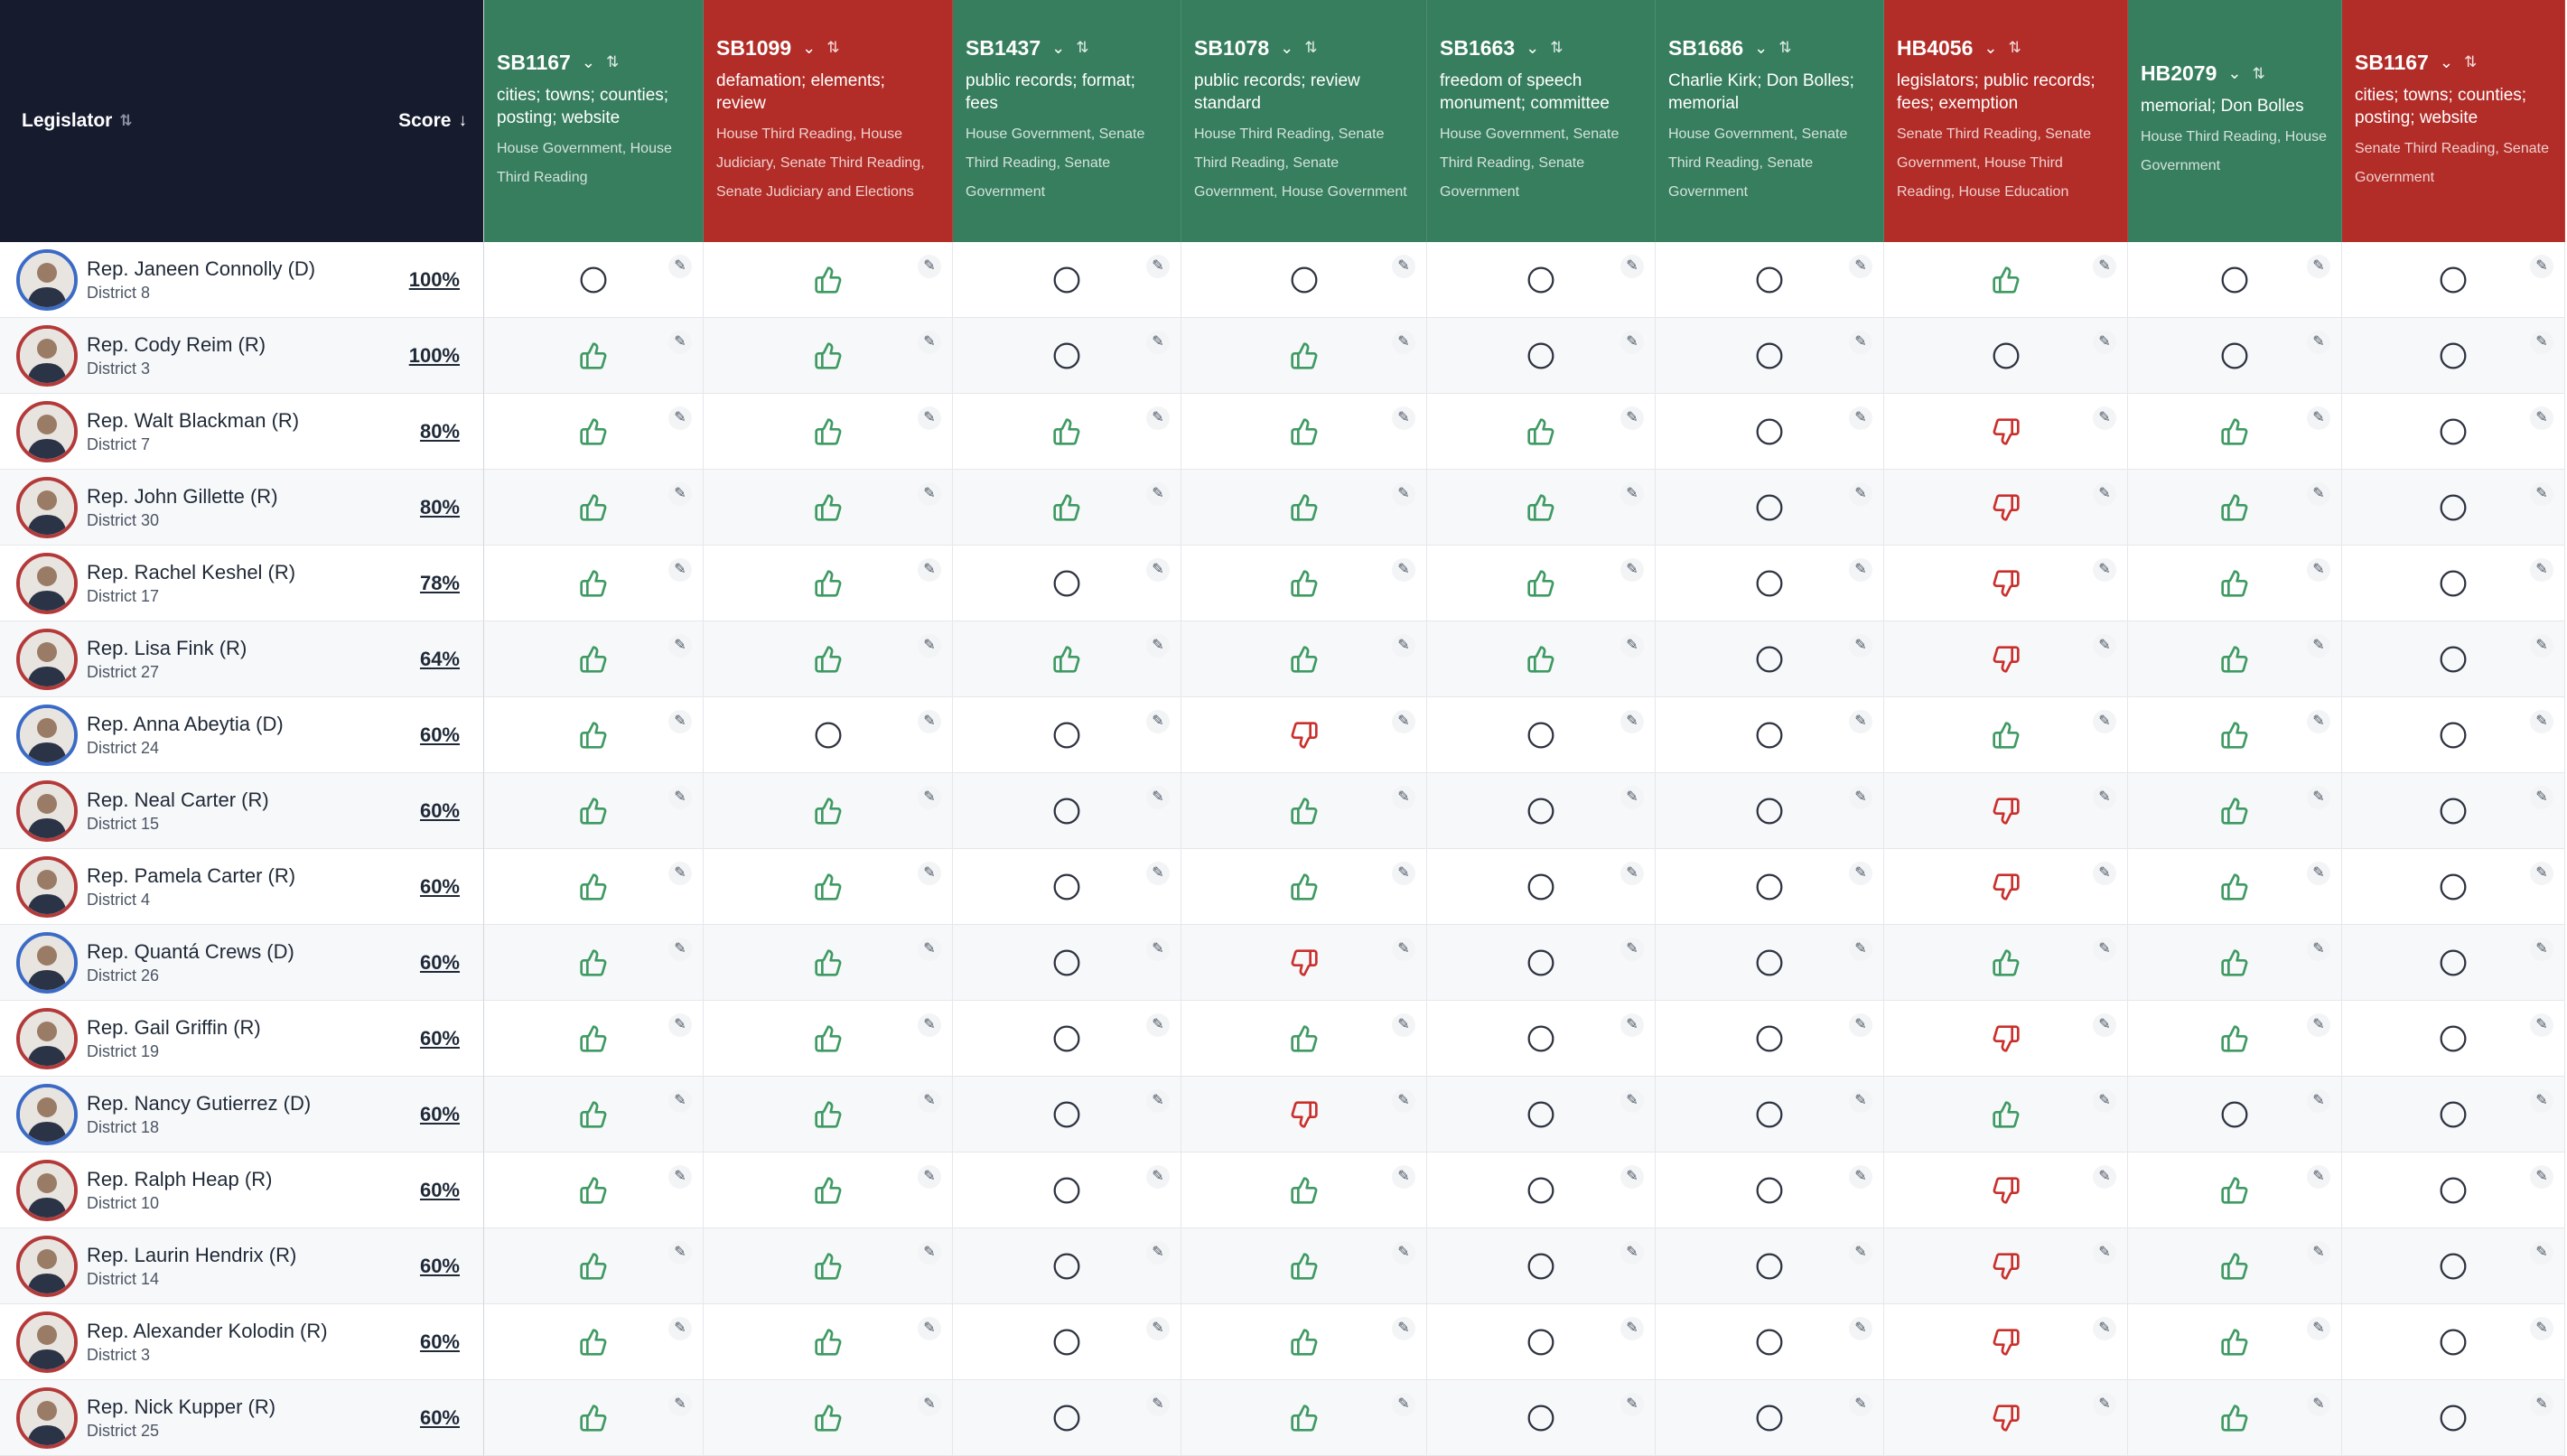 This screenshot has height=1456, width=2567. What do you see at coordinates (534, 62) in the screenshot?
I see `bill-id: SB1167` at bounding box center [534, 62].